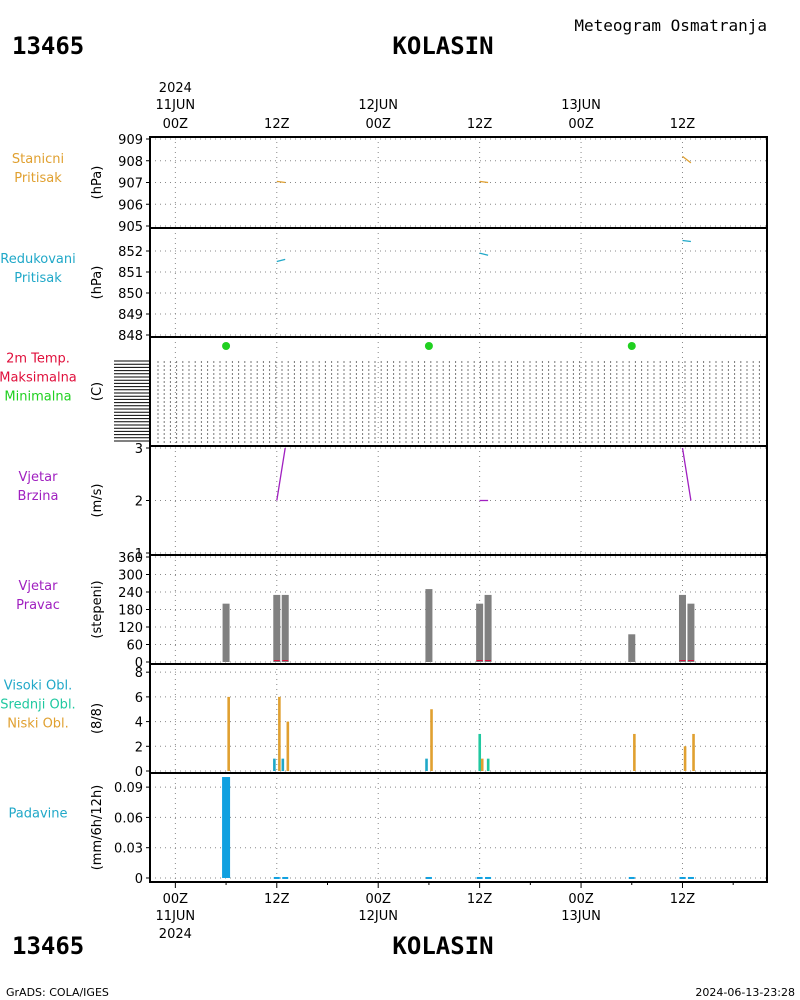 Image resolution: width=800 pixels, height=1000 pixels. I want to click on y-tick-label: 60, so click(134, 646).